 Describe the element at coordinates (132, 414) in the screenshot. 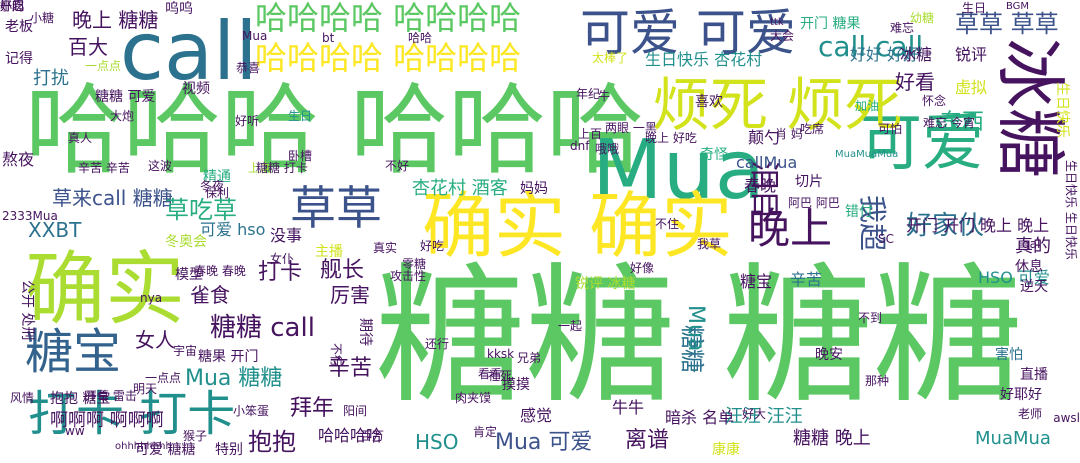

I see `cloud-word: 打卡 打卡` at that location.